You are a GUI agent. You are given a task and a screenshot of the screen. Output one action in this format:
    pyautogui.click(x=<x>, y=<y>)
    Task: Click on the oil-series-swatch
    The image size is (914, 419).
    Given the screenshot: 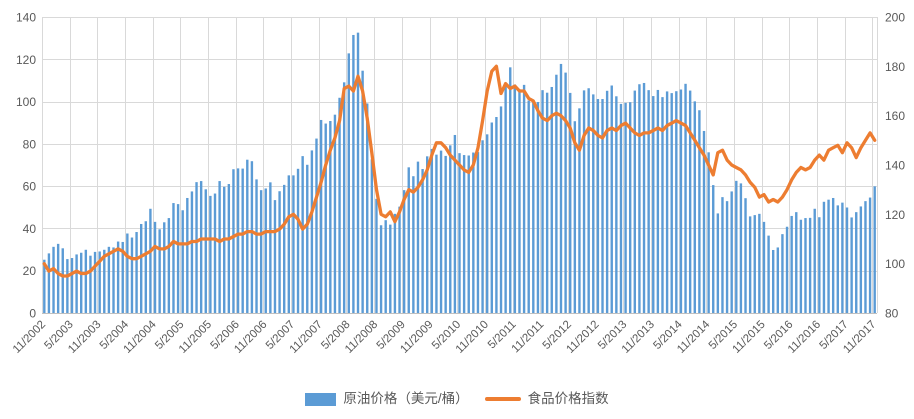 What is the action you would take?
    pyautogui.click(x=321, y=399)
    